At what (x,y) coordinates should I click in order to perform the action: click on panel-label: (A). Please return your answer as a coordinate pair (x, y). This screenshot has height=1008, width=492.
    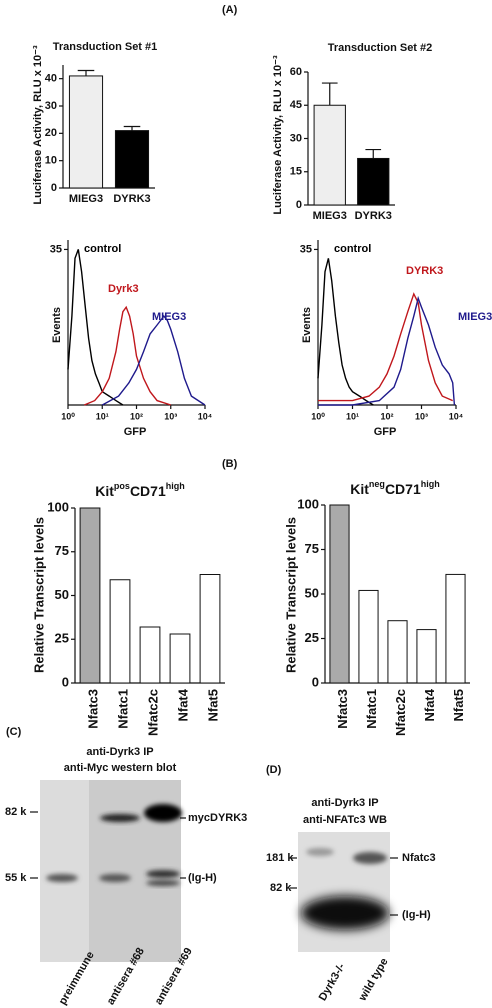
    Looking at the image, I should click on (230, 10).